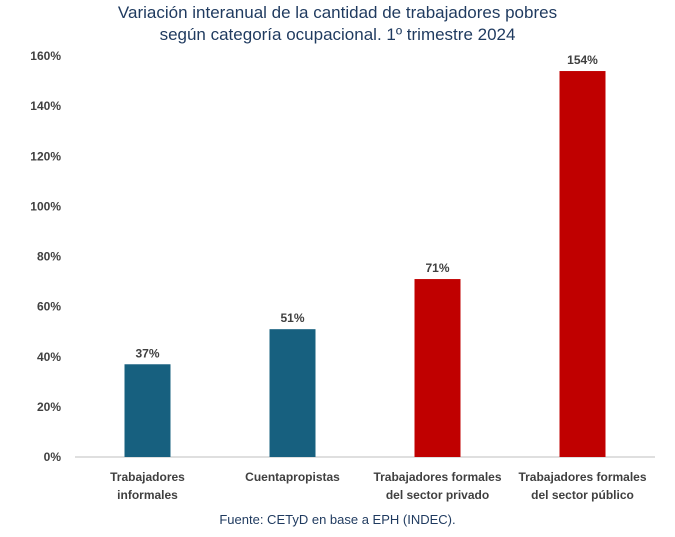  I want to click on x-tick-label: Cuentapropistas, so click(292, 477).